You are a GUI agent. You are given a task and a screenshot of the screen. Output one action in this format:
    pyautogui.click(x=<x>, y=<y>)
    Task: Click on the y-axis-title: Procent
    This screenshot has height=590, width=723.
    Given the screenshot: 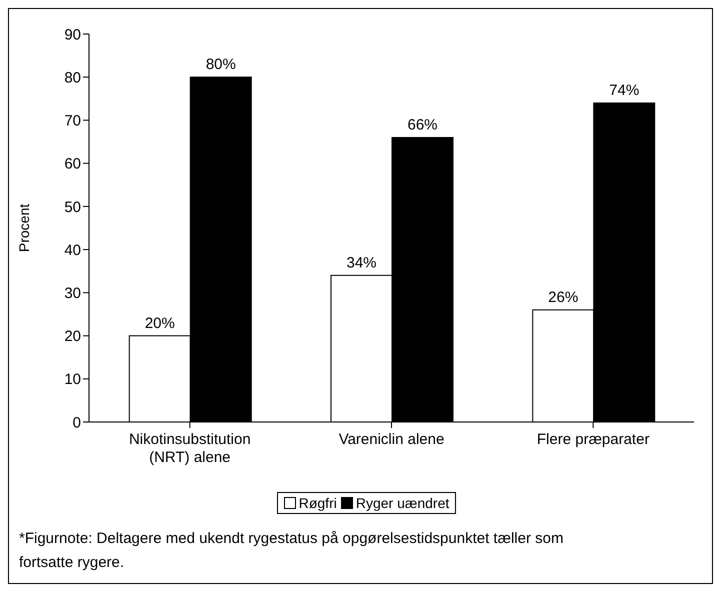 What is the action you would take?
    pyautogui.click(x=24, y=228)
    